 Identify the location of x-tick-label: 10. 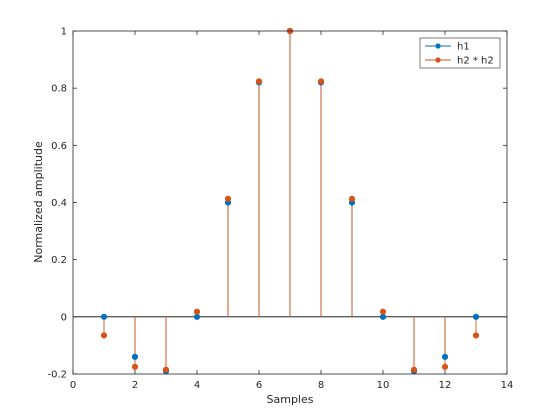
(383, 385).